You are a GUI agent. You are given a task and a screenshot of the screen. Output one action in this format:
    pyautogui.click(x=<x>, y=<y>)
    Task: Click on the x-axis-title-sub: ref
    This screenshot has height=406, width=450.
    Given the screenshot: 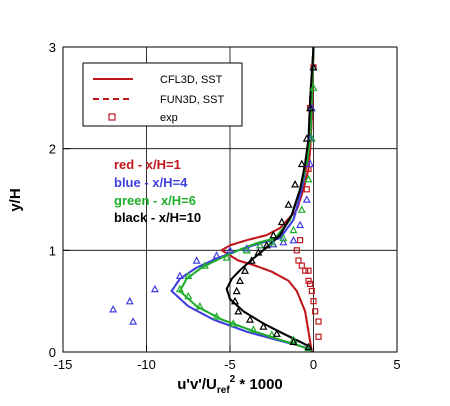 What is the action you would take?
    pyautogui.click(x=223, y=390)
    